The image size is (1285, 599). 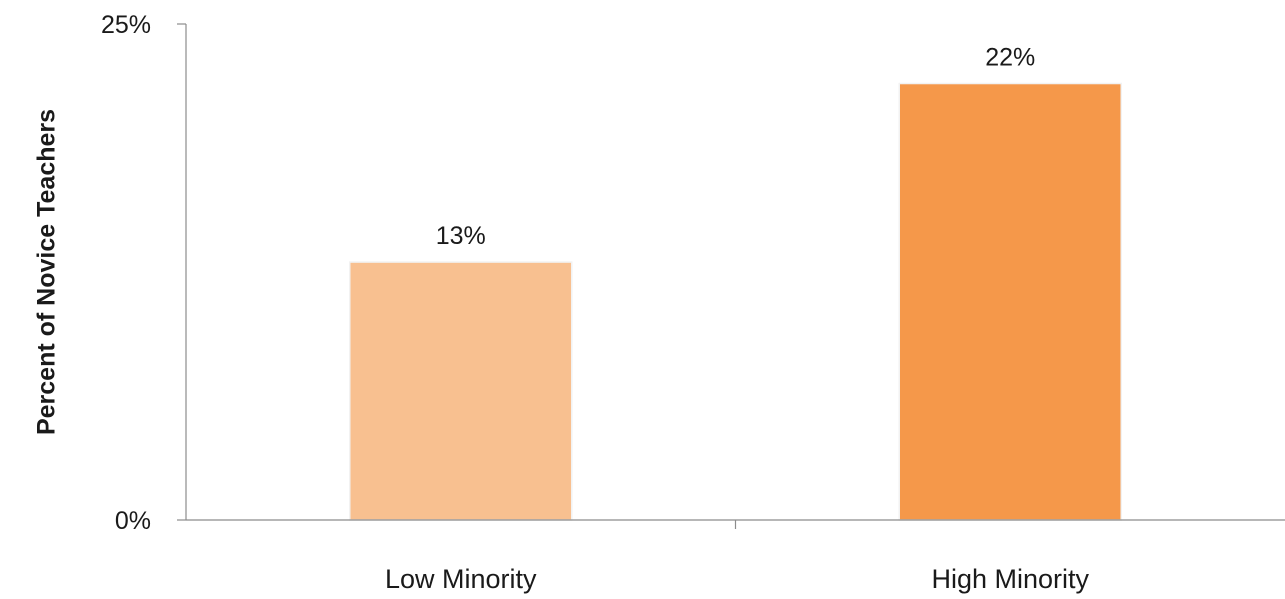 I want to click on y-axis-ticks: 0% 25%, so click(x=143, y=273).